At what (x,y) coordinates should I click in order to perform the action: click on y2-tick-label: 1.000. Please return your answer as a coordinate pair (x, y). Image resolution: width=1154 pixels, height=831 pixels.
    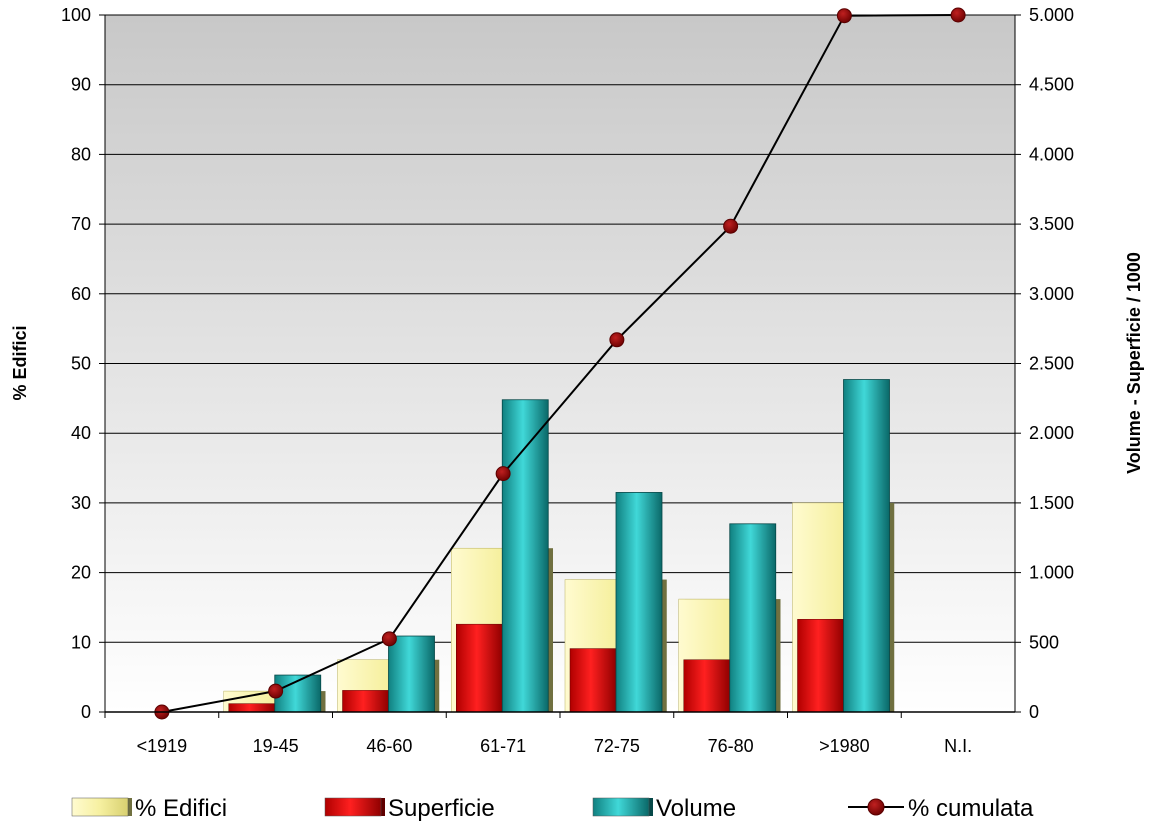
    Looking at the image, I should click on (1051, 573).